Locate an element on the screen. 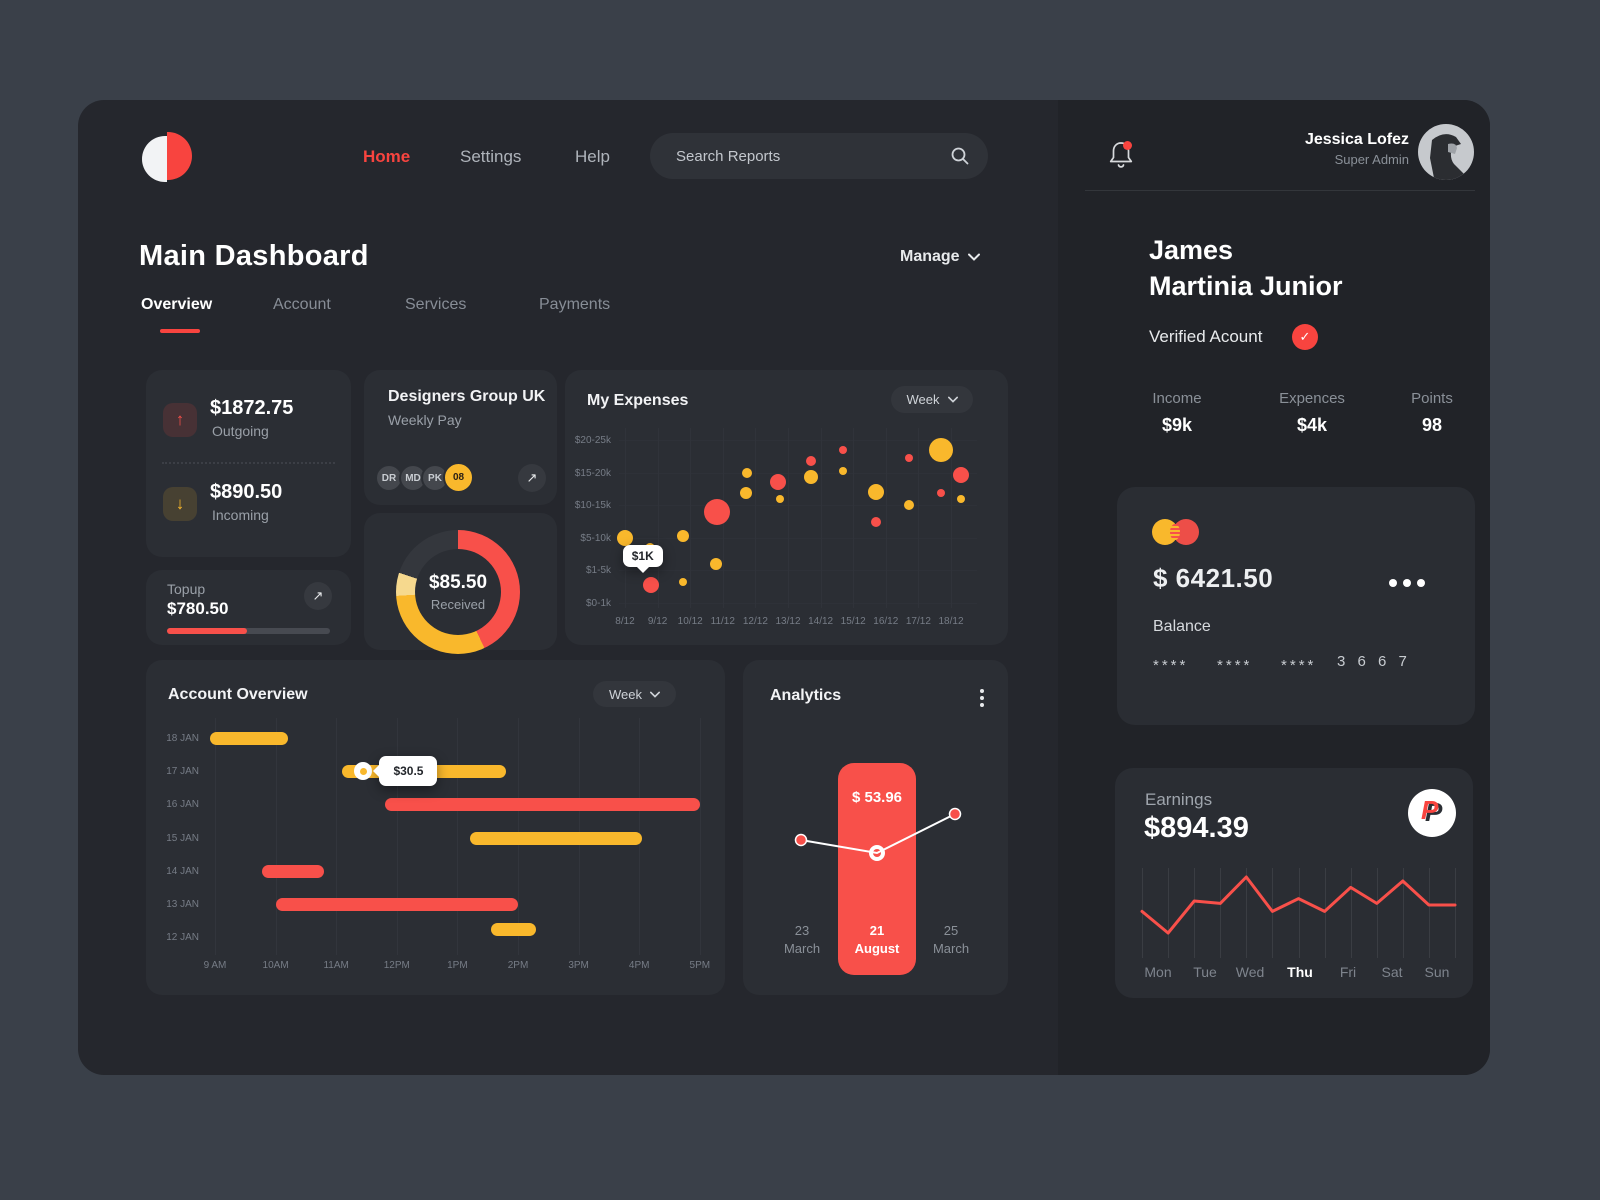 The image size is (1600, 1200). x-axis-label: 4PM is located at coordinates (639, 965).